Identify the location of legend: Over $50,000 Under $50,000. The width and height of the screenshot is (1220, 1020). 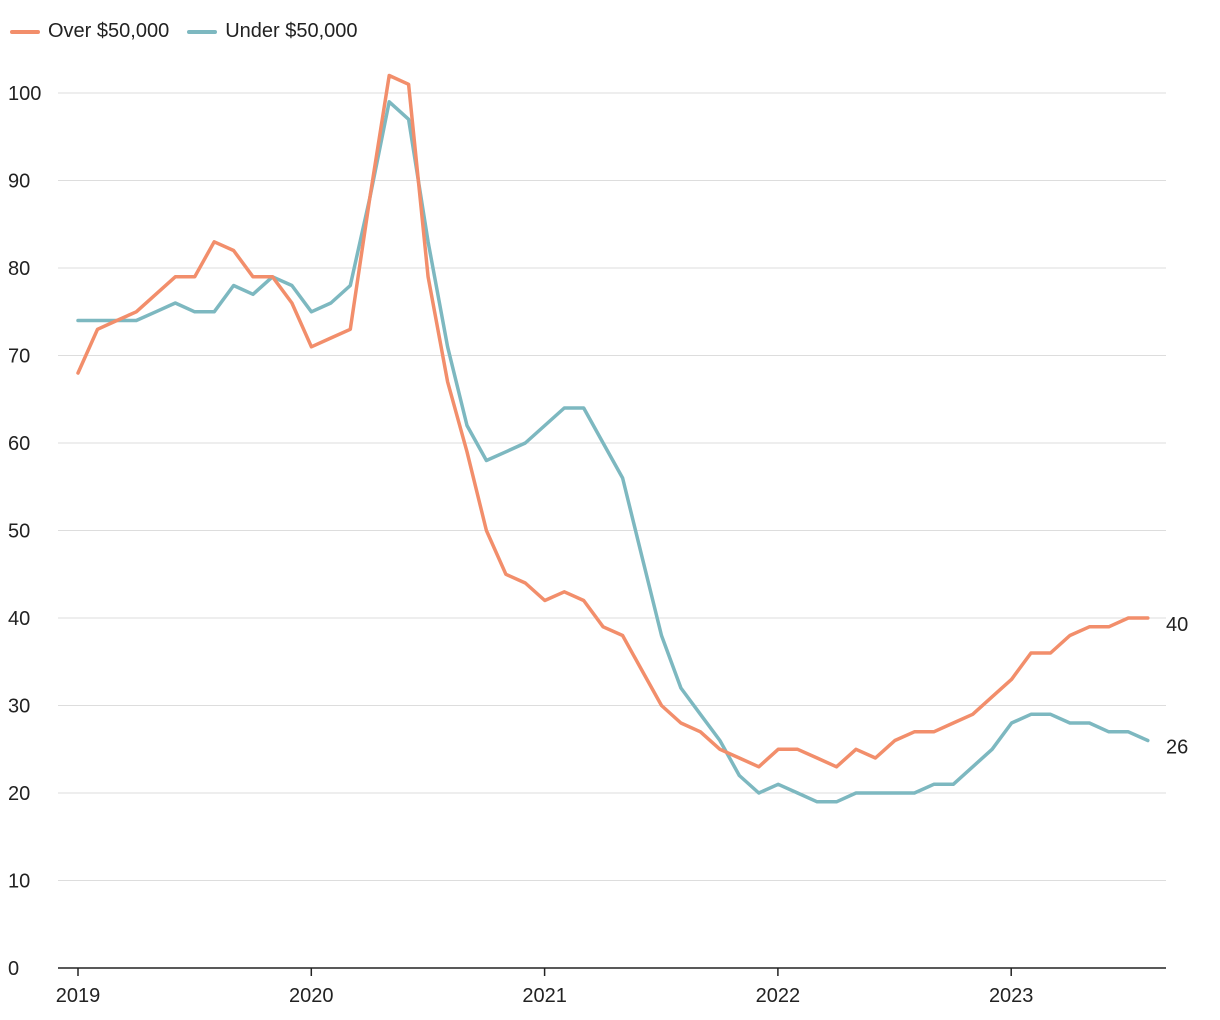
(193, 31).